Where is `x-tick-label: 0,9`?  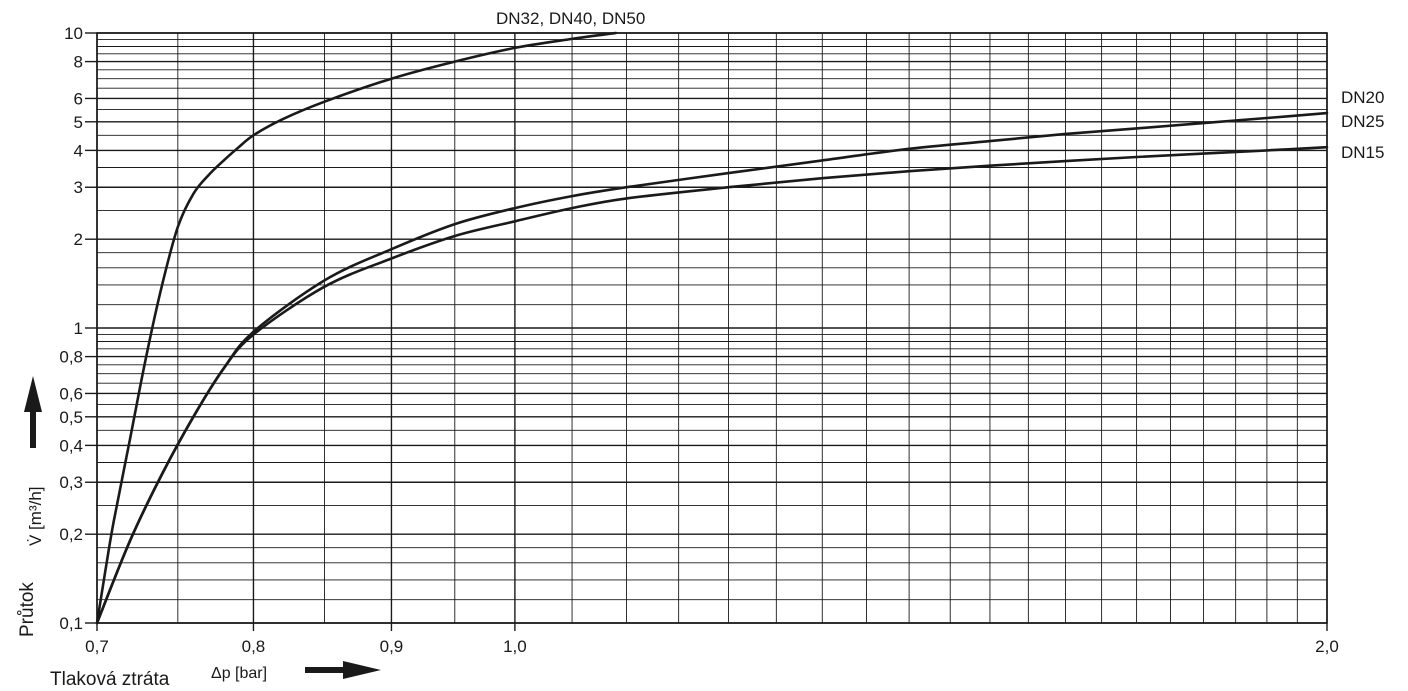
x-tick-label: 0,9 is located at coordinates (392, 646).